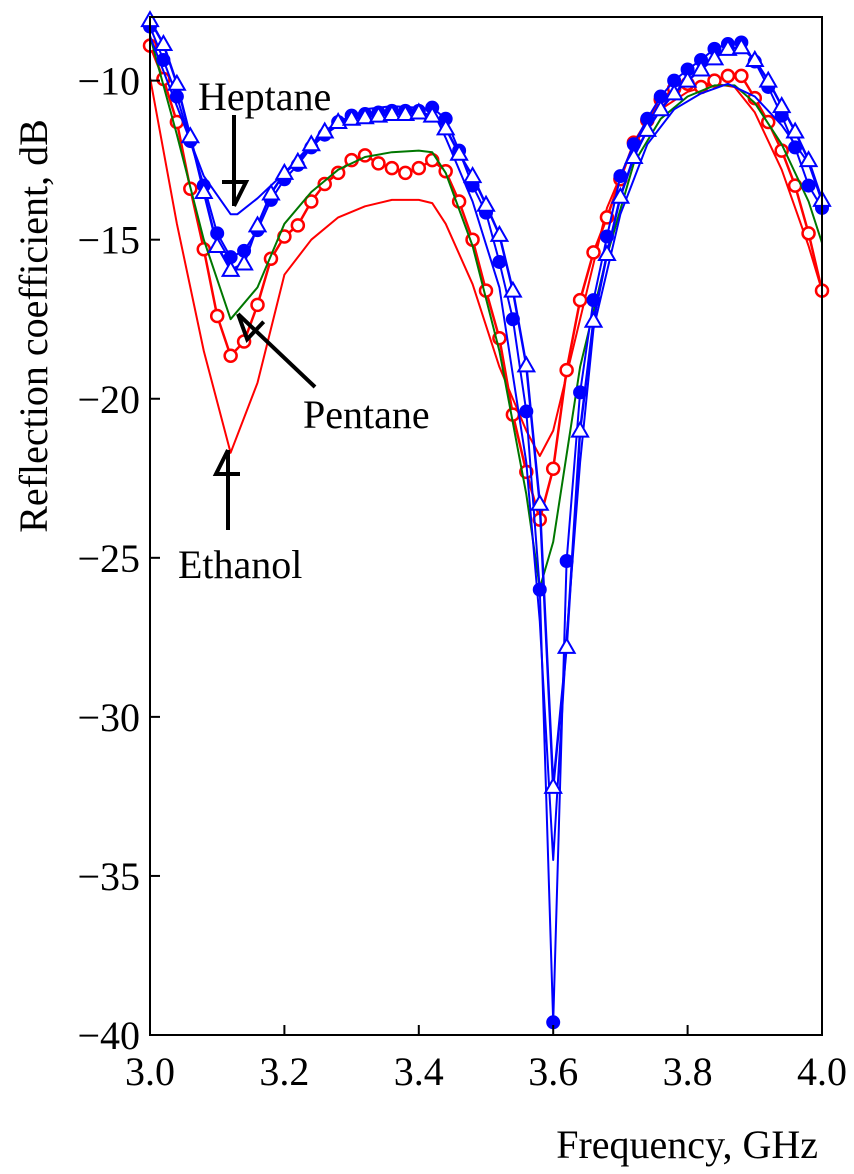 This screenshot has height=1174, width=854. Describe the element at coordinates (33, 326) in the screenshot. I see `y-axis-title: Reflection coefficient, dB` at that location.